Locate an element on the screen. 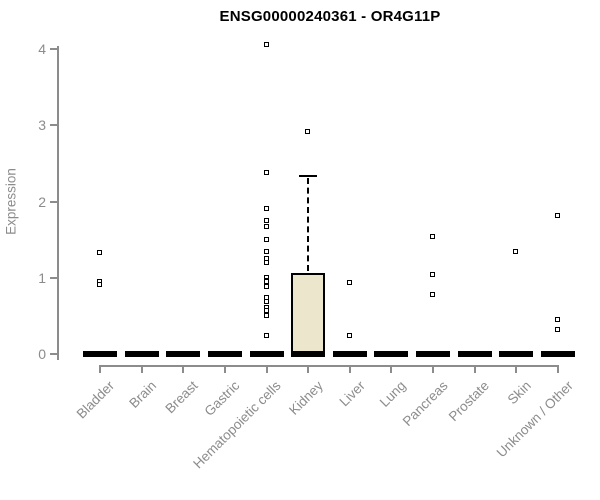 The height and width of the screenshot is (500, 600). x-tick-label: Brain is located at coordinates (143, 394).